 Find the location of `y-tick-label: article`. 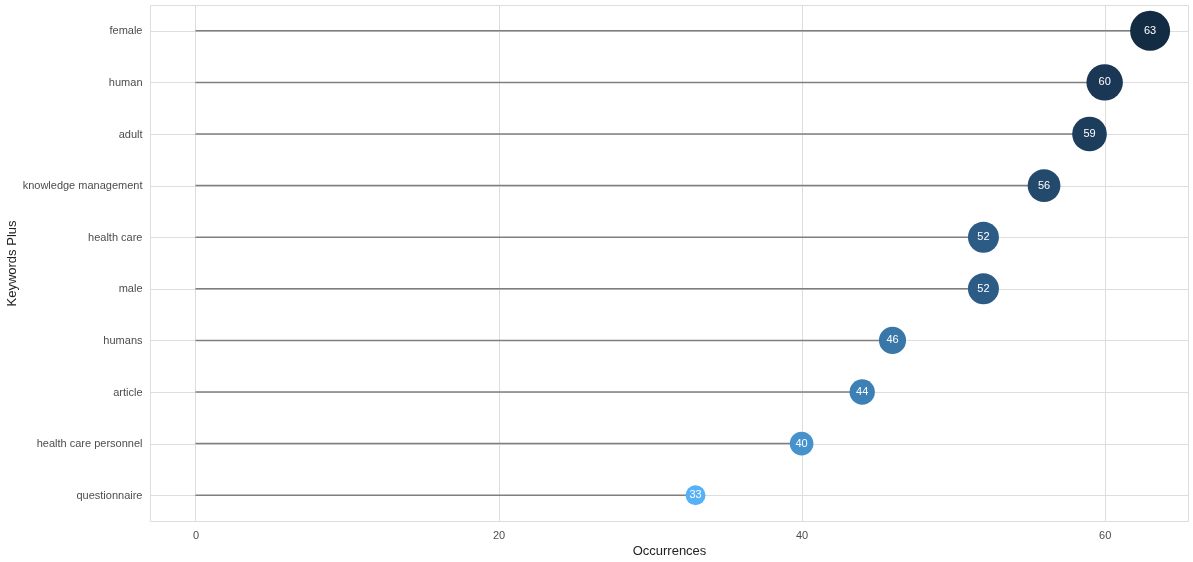

y-tick-label: article is located at coordinates (128, 391).